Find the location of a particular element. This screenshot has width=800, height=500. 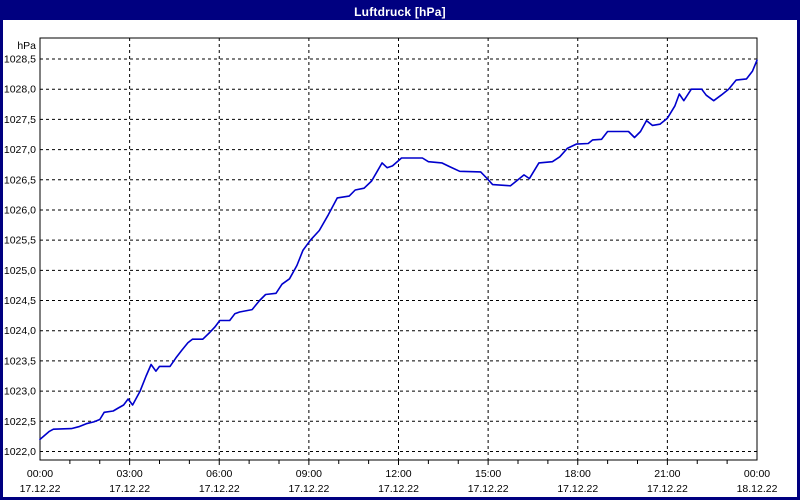

title-bar: Luftdruck [hPa] is located at coordinates (400, 11).